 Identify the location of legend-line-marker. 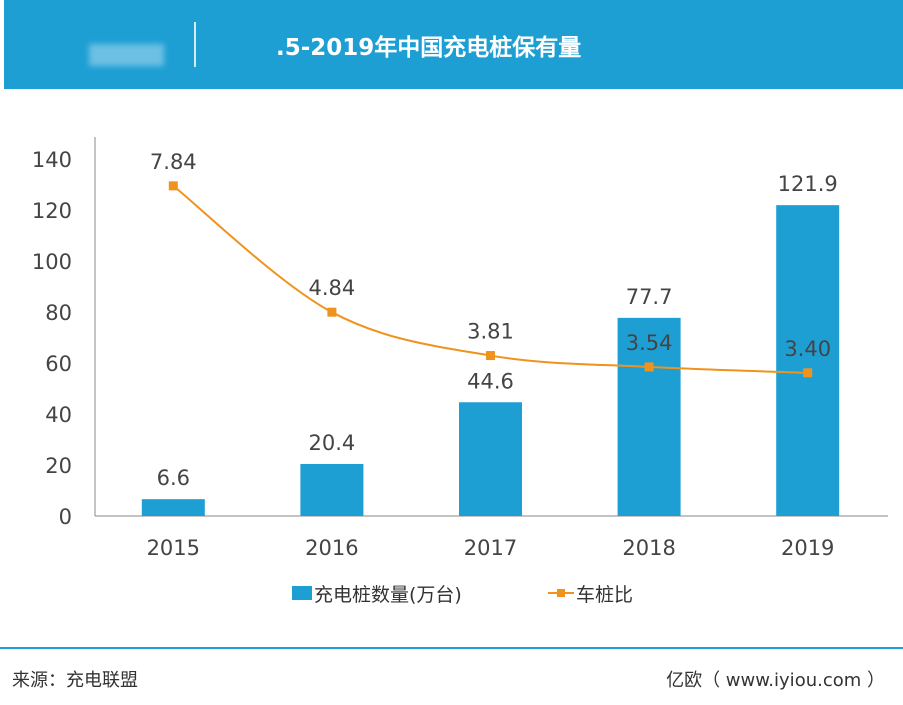
(561, 593).